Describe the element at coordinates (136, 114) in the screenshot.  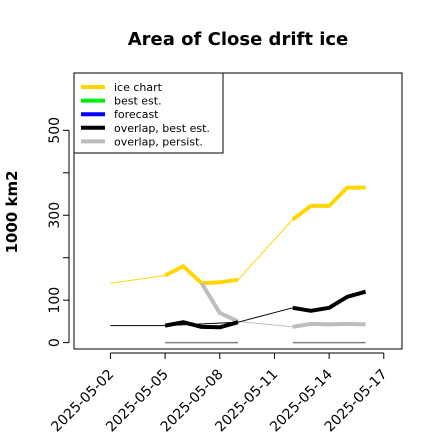
I see `legend-label: forecast` at that location.